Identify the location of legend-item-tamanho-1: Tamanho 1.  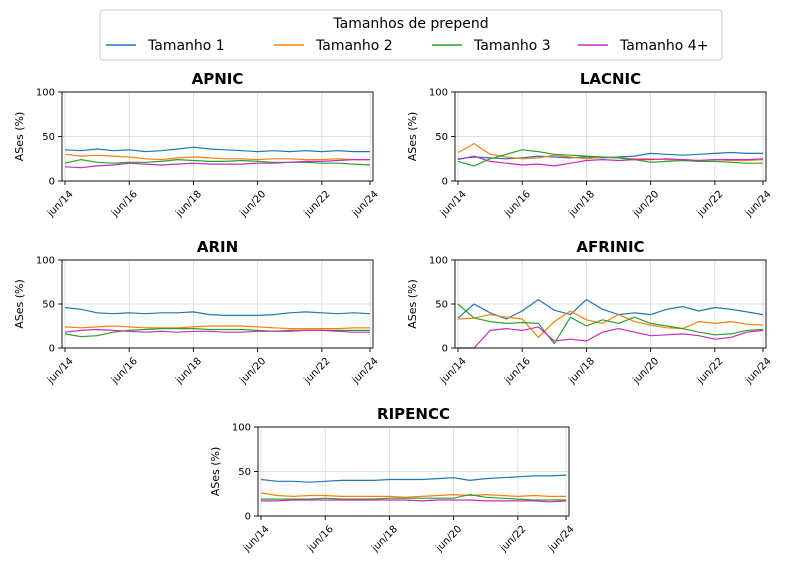
(165, 46).